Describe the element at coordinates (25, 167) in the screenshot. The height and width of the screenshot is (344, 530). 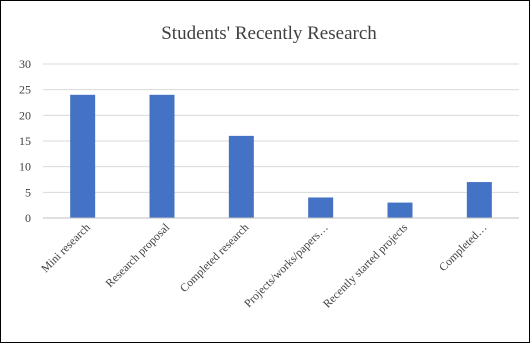
I see `y-tick-label: 10` at that location.